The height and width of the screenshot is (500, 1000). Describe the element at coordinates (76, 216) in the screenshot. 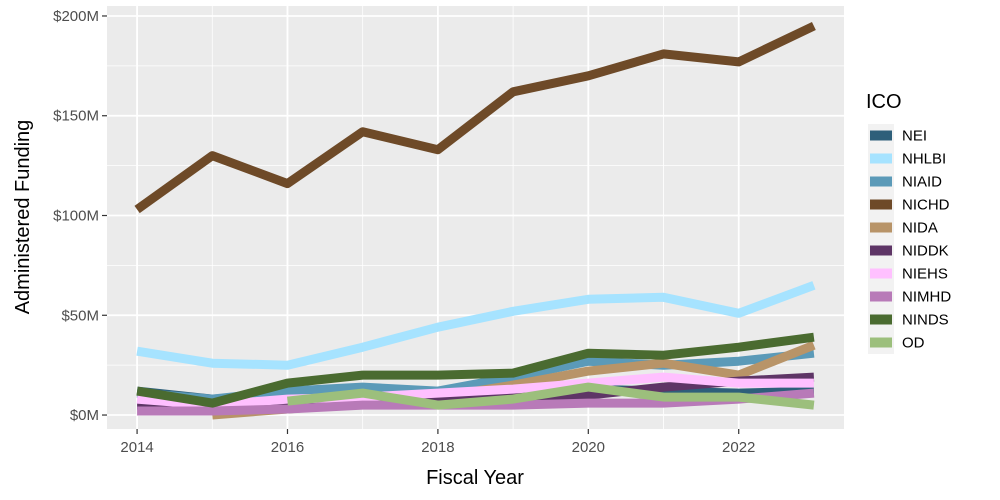

I see `y-tick-label: $100M` at that location.